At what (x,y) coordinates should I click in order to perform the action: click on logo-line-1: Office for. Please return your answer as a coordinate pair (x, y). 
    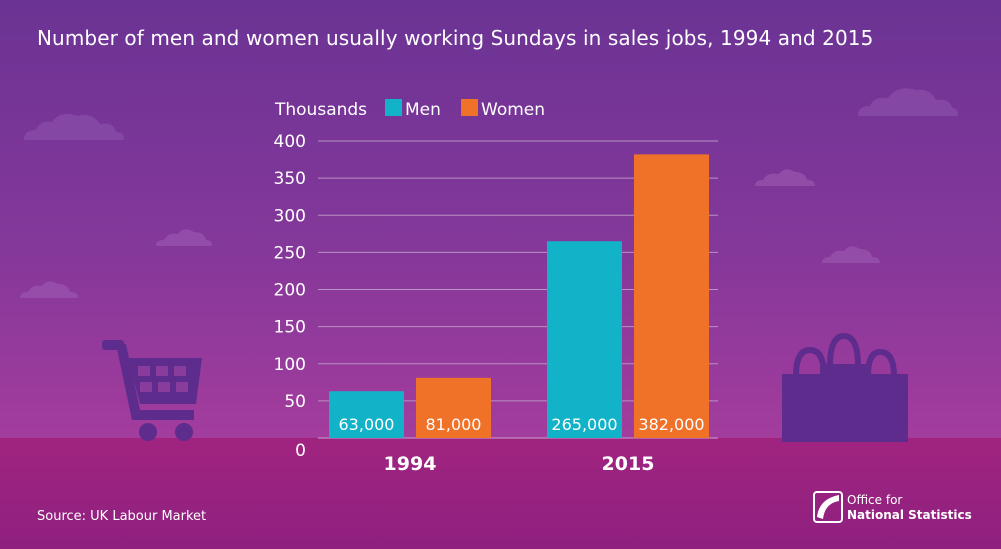
    Looking at the image, I should click on (875, 500).